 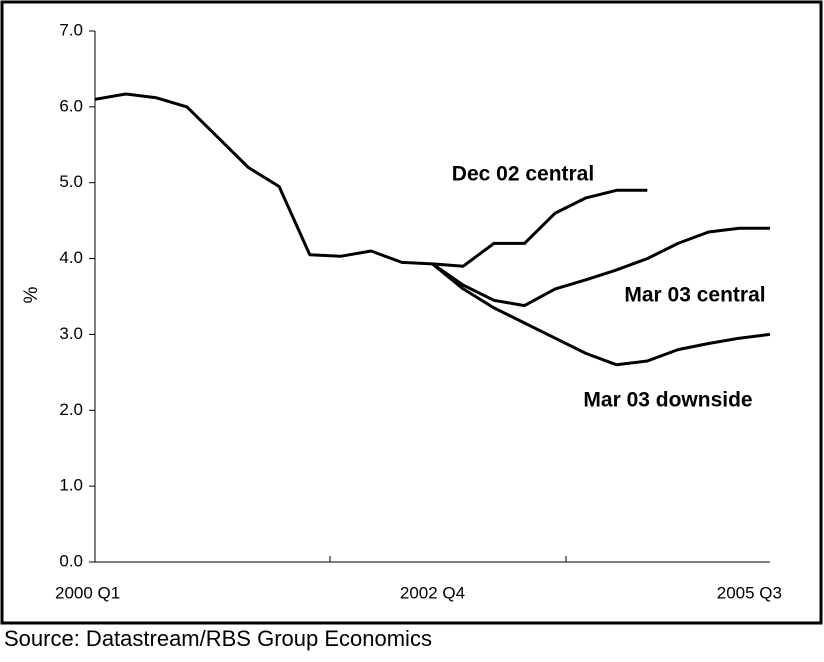 I want to click on y-tick-label: 5.0, so click(x=71, y=181).